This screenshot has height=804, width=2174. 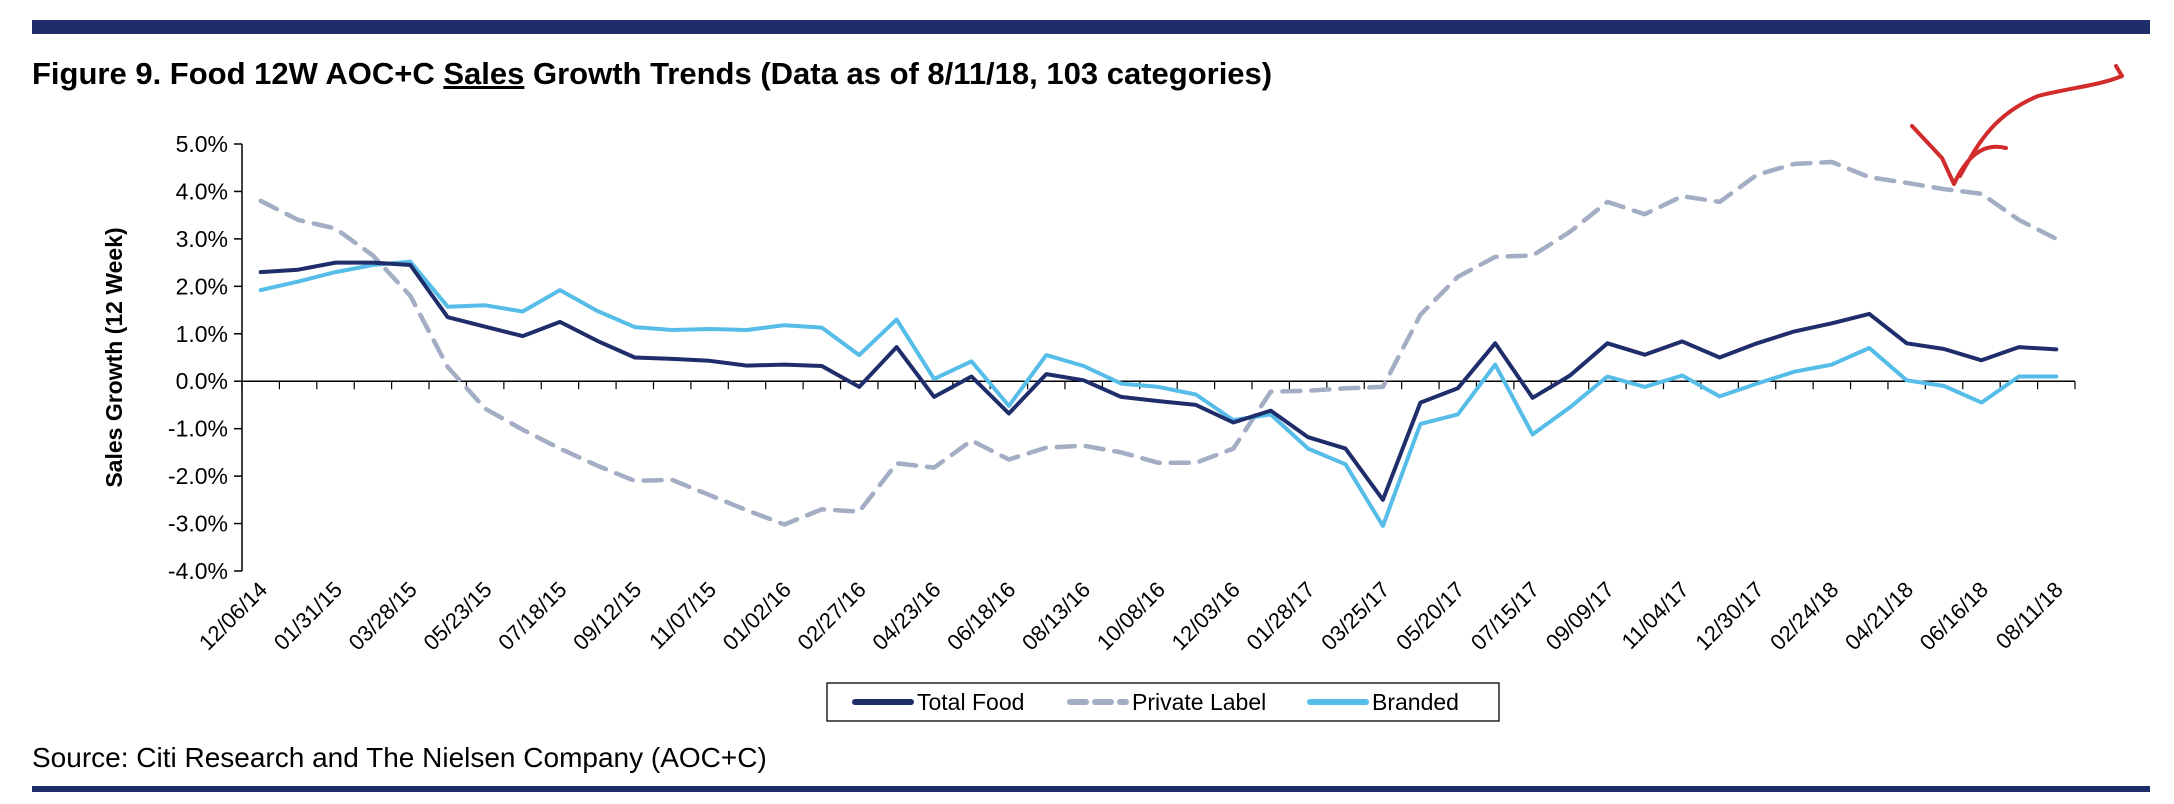 What do you see at coordinates (383, 616) in the screenshot?
I see `x-tick-label: 03/28/15` at bounding box center [383, 616].